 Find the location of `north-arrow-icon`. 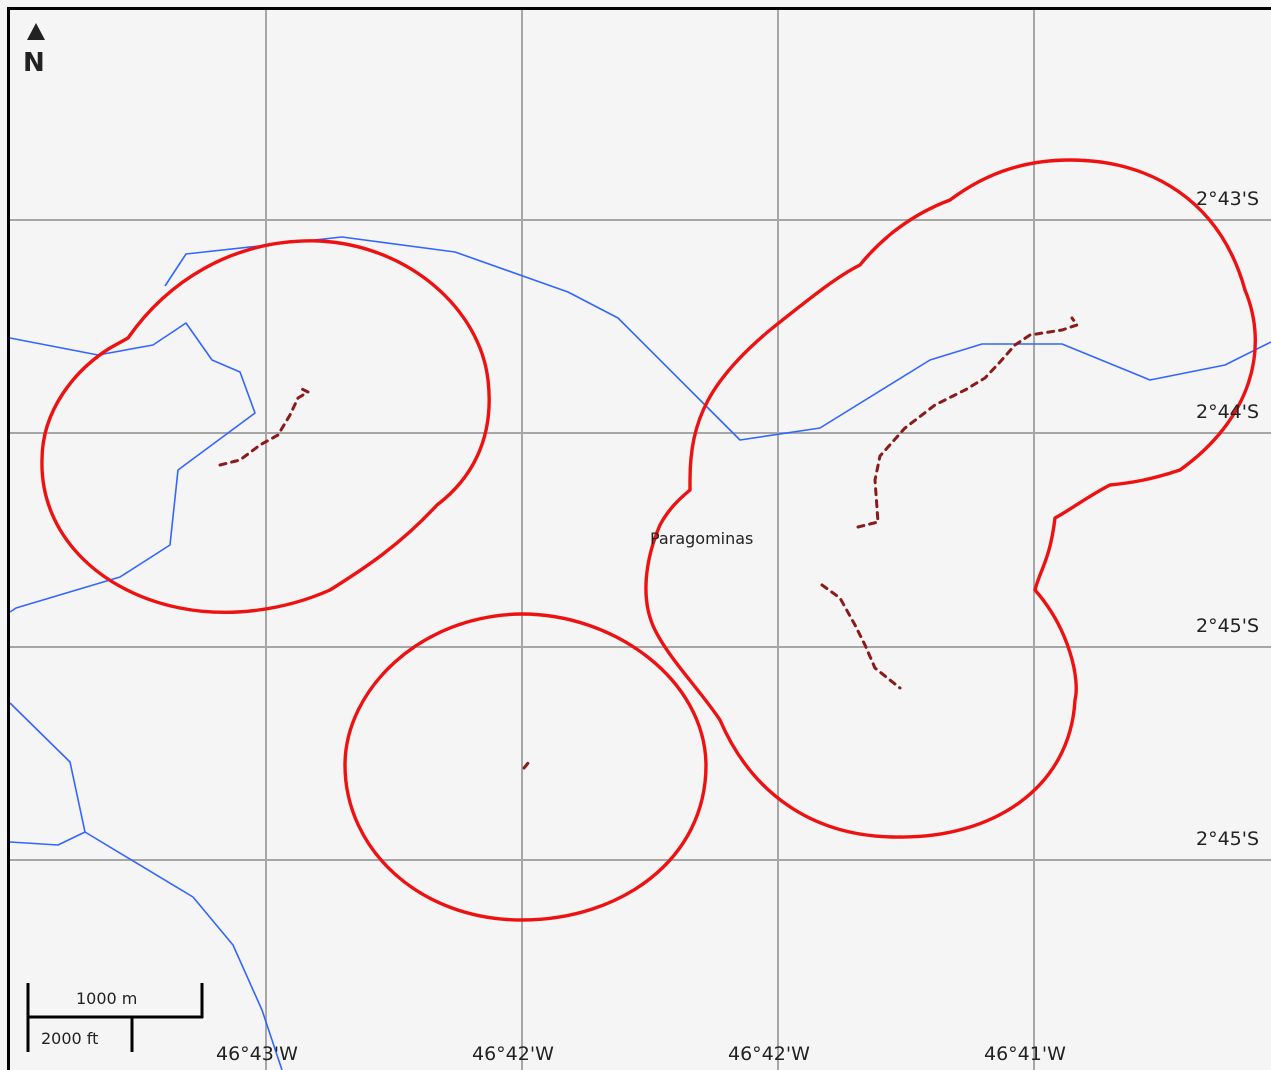

north-arrow-icon is located at coordinates (36, 31).